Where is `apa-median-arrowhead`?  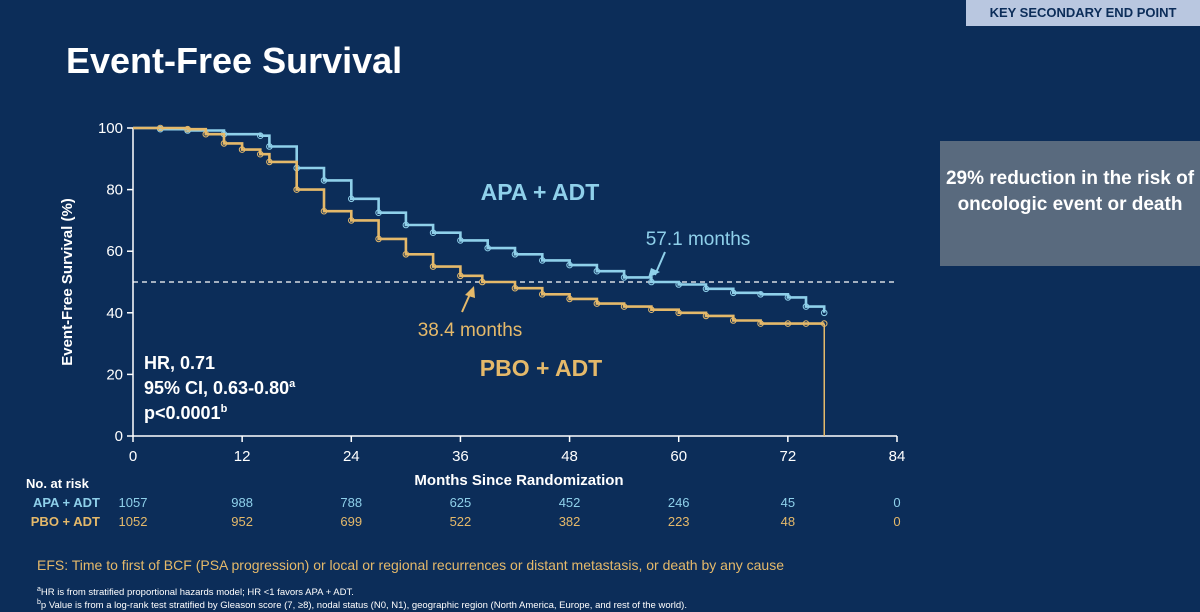
apa-median-arrowhead is located at coordinates (654, 273).